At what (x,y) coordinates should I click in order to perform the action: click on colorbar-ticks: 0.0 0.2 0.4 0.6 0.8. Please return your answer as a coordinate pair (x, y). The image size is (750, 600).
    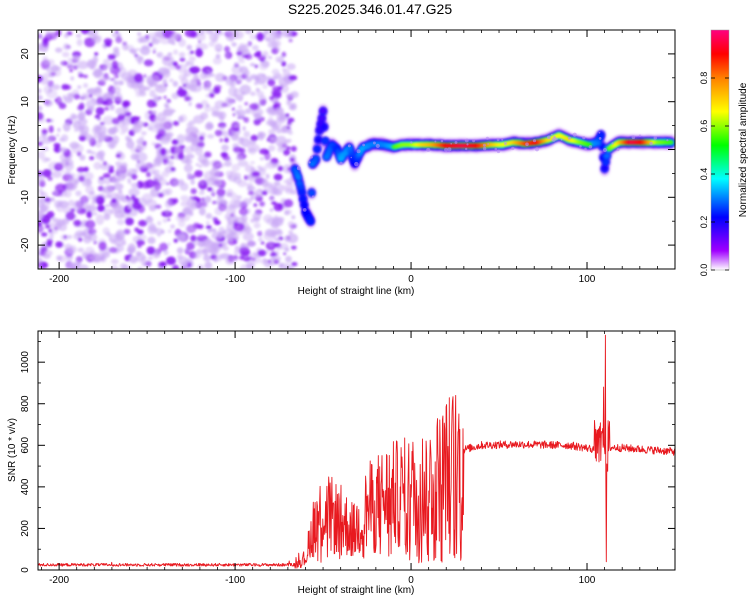
    Looking at the image, I should click on (714, 174).